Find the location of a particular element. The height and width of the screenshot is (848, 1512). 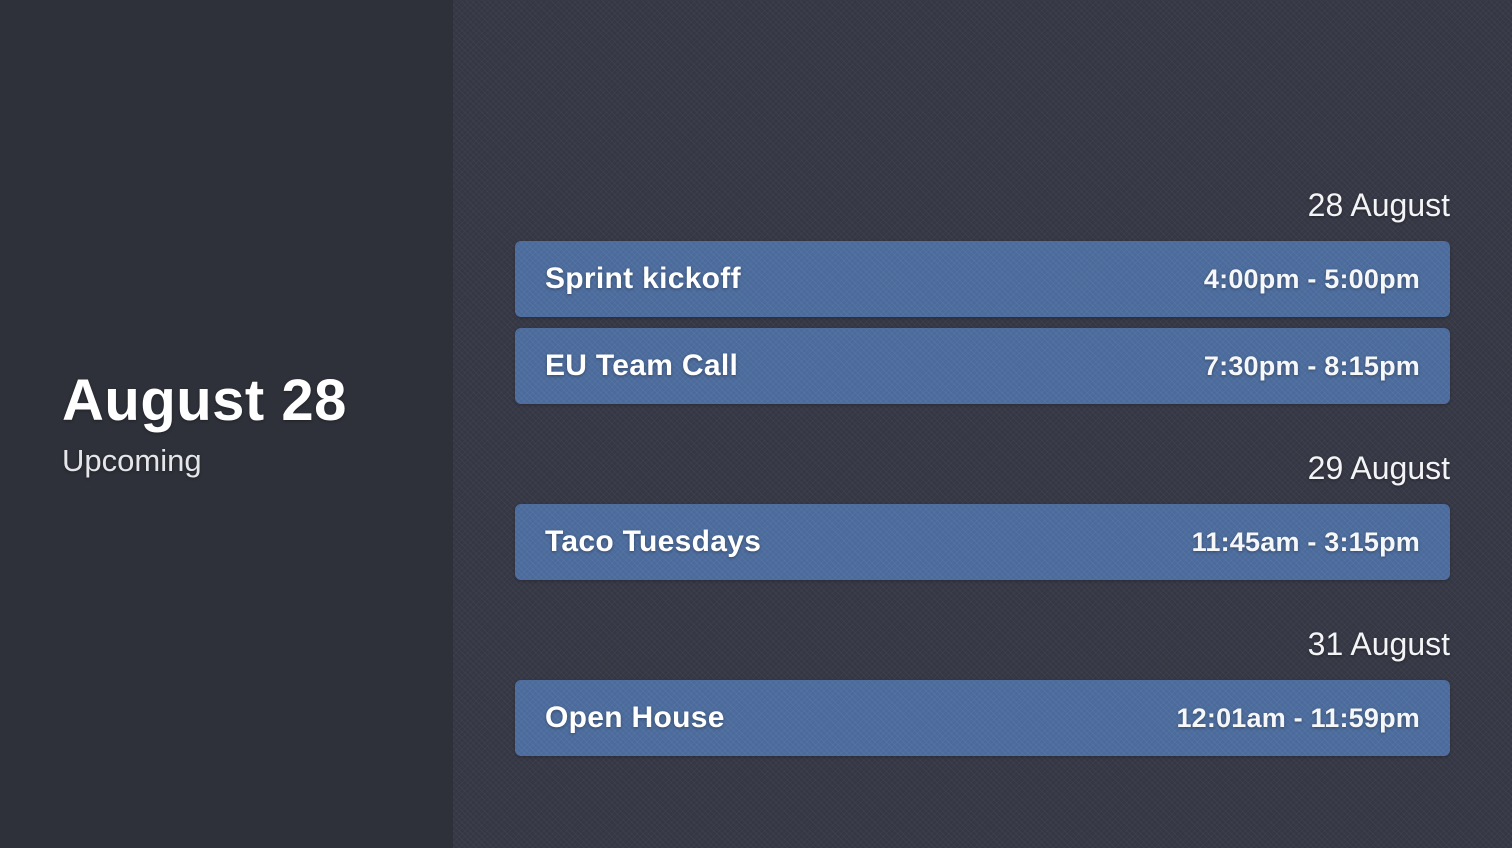

event-title: Sprint kickoff is located at coordinates (643, 278).